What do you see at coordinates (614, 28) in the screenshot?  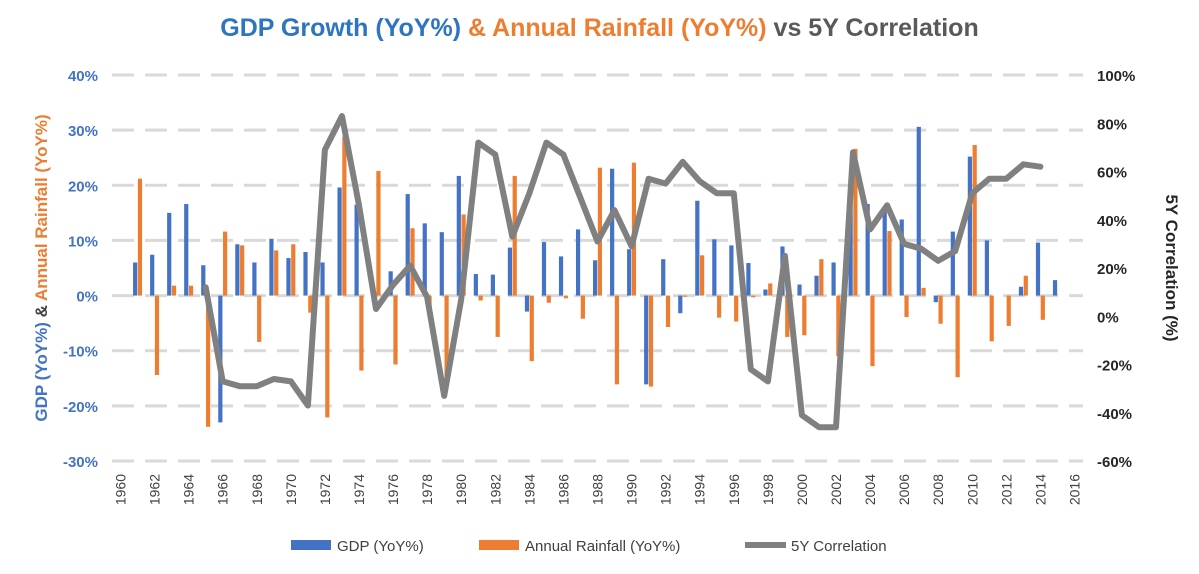 I see `title-part-rainfall: & Annual Rainfall (YoY%)` at bounding box center [614, 28].